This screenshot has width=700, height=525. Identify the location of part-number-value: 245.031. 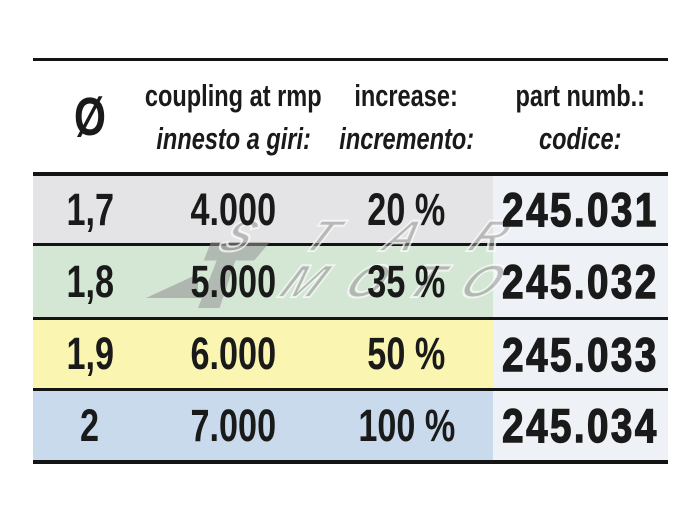
(580, 209).